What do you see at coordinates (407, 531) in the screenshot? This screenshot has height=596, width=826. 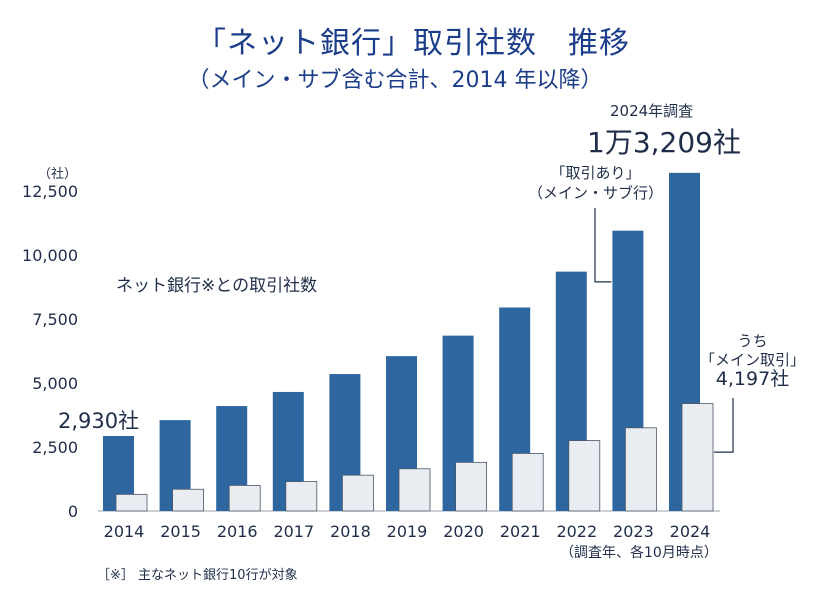 I see `x-tick-label: 2019` at bounding box center [407, 531].